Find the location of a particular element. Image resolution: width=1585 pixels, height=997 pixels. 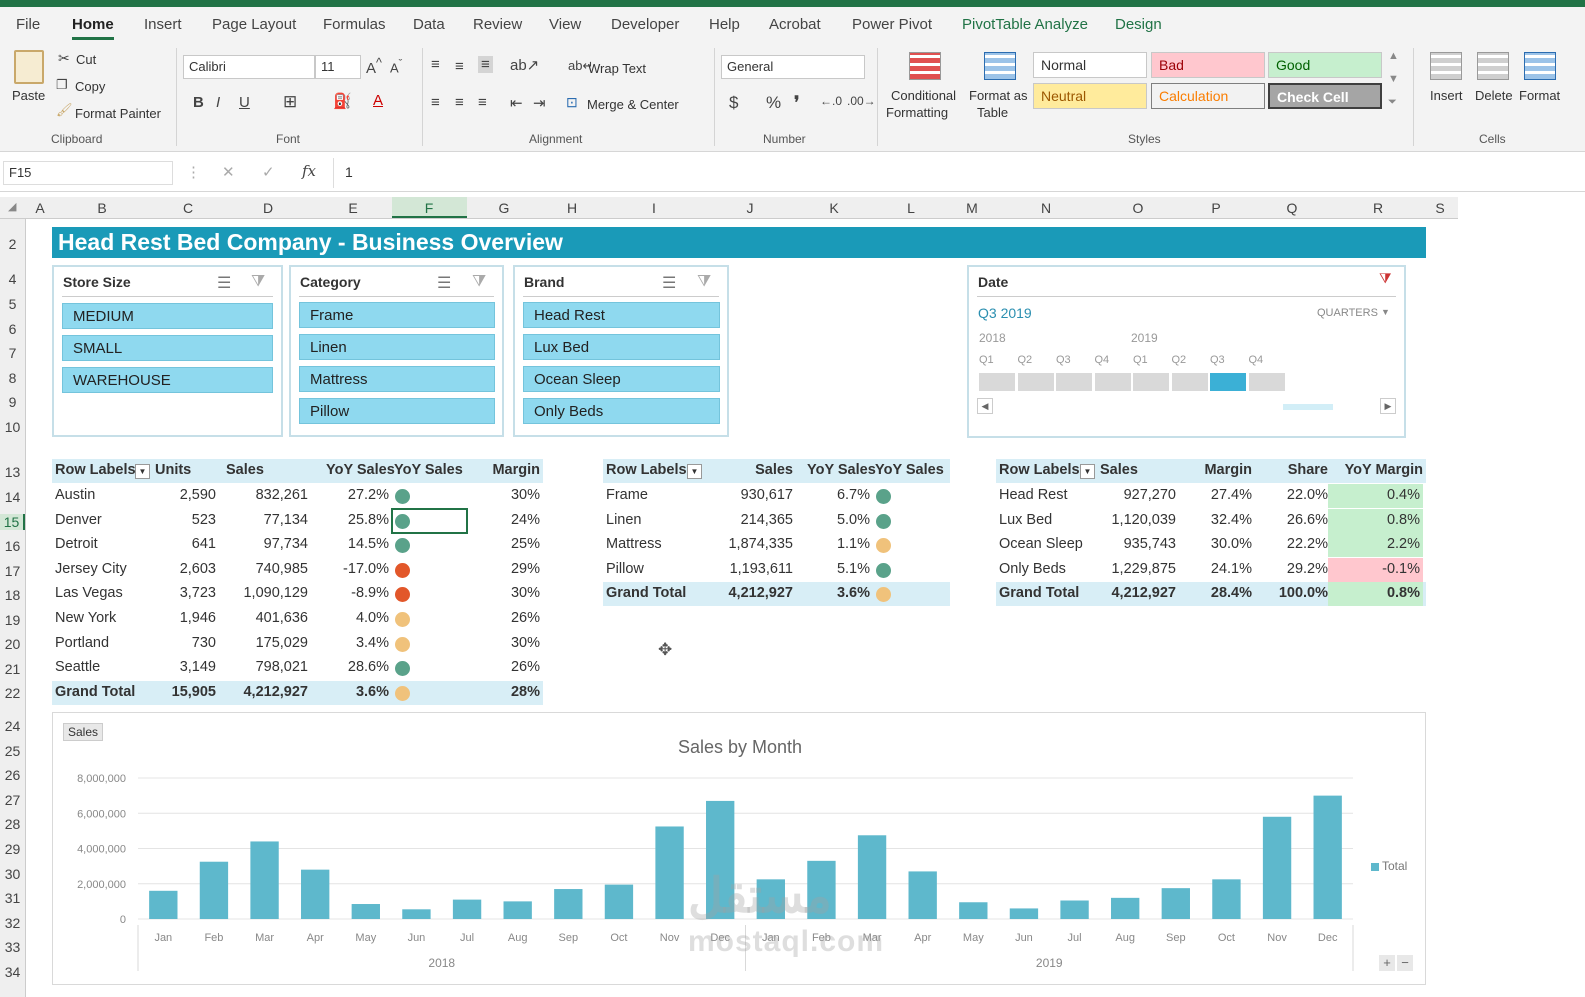

styles-scroll-up-icon: ▲ is located at coordinates (1393, 56).